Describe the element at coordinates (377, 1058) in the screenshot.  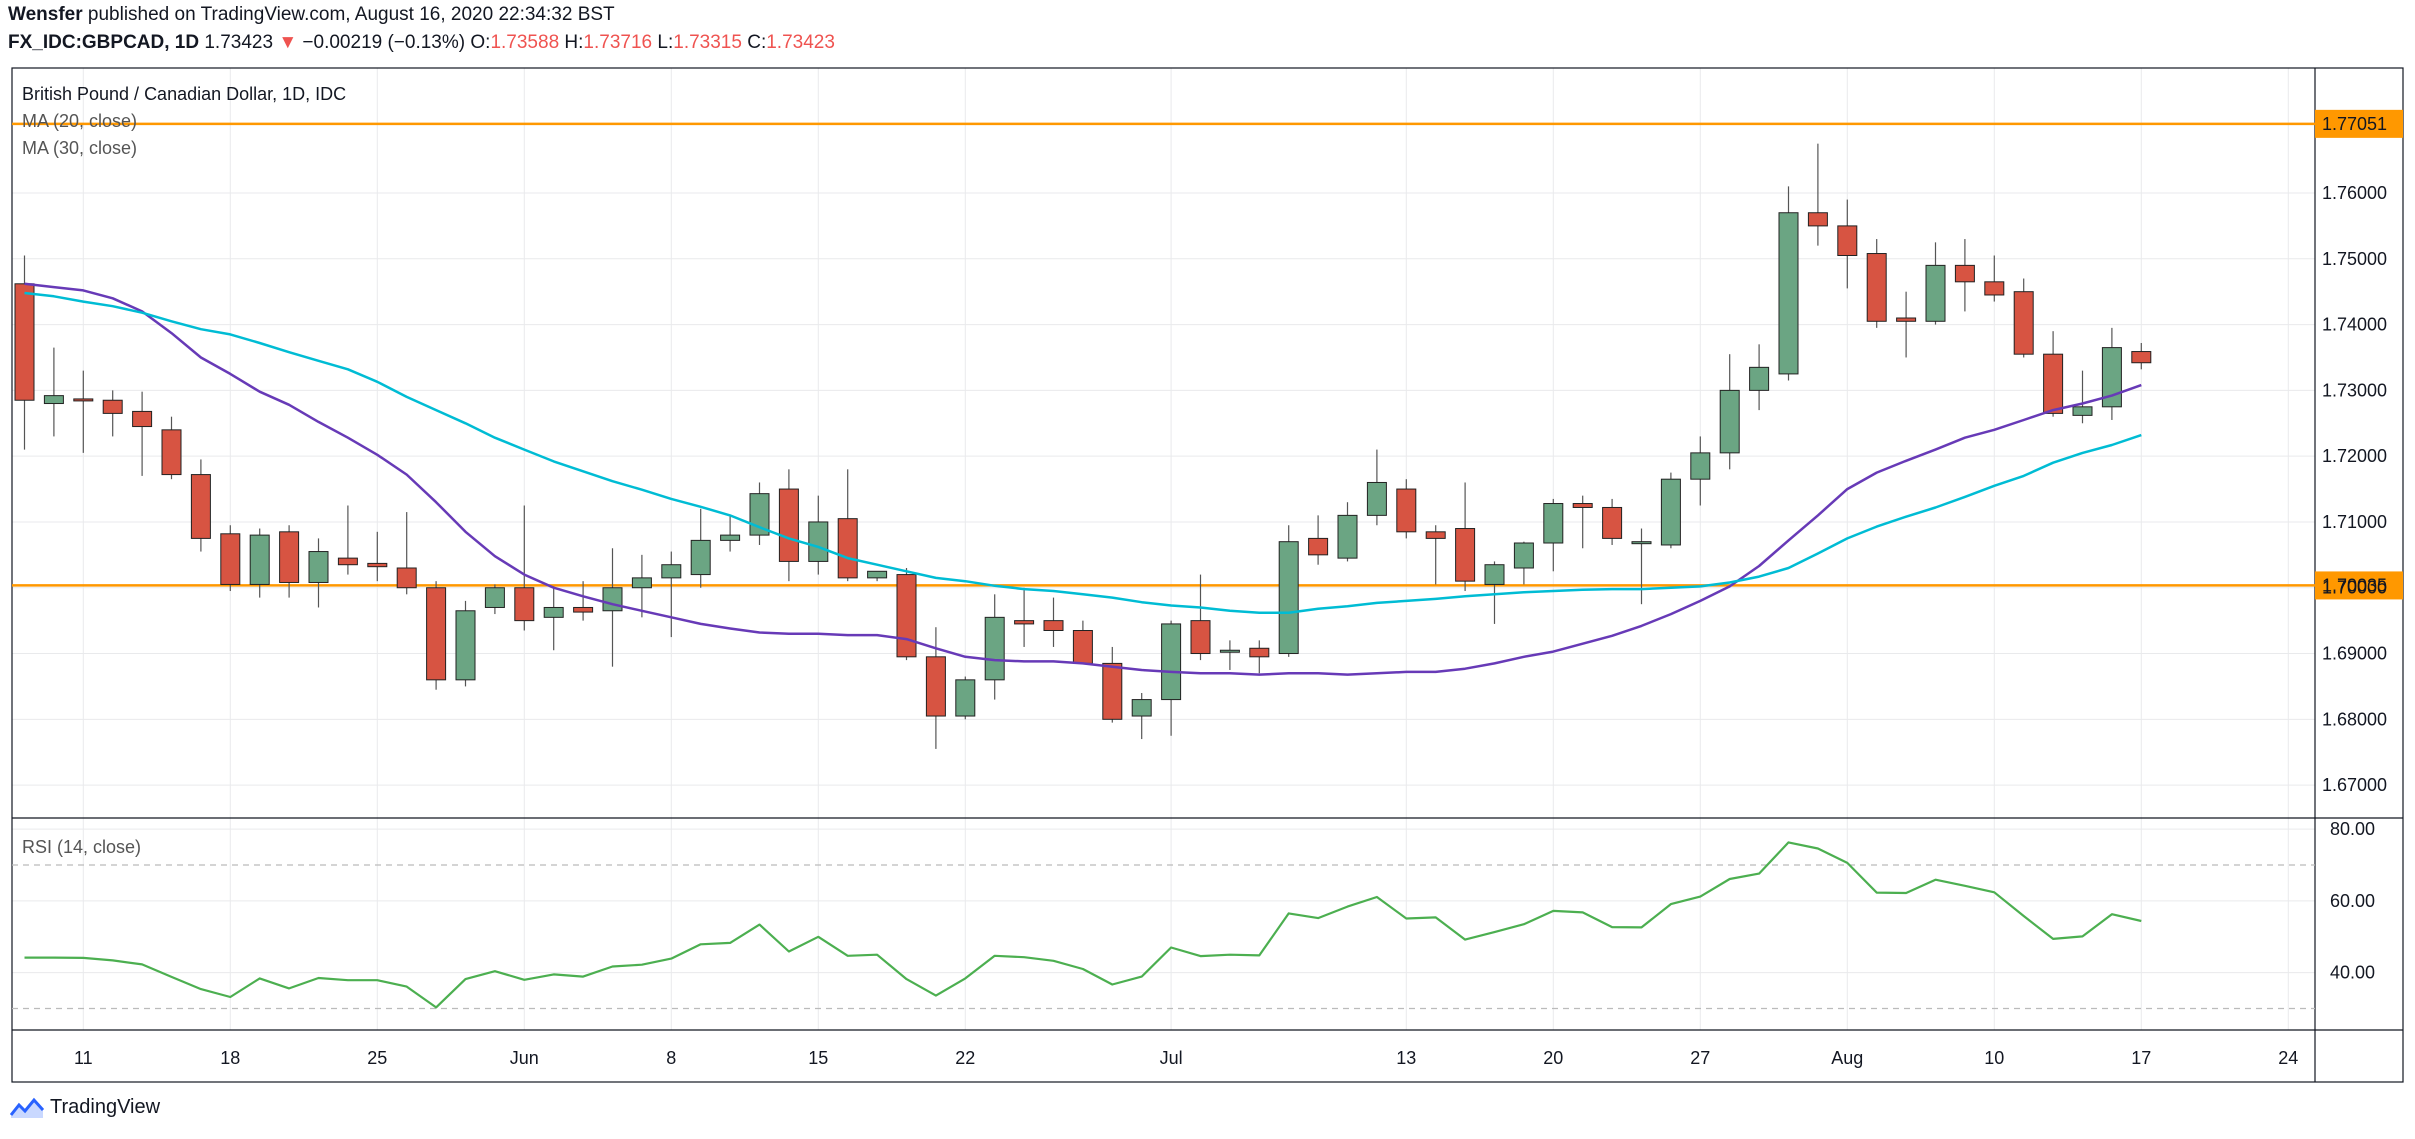
I see `x-tick-label: 25` at that location.